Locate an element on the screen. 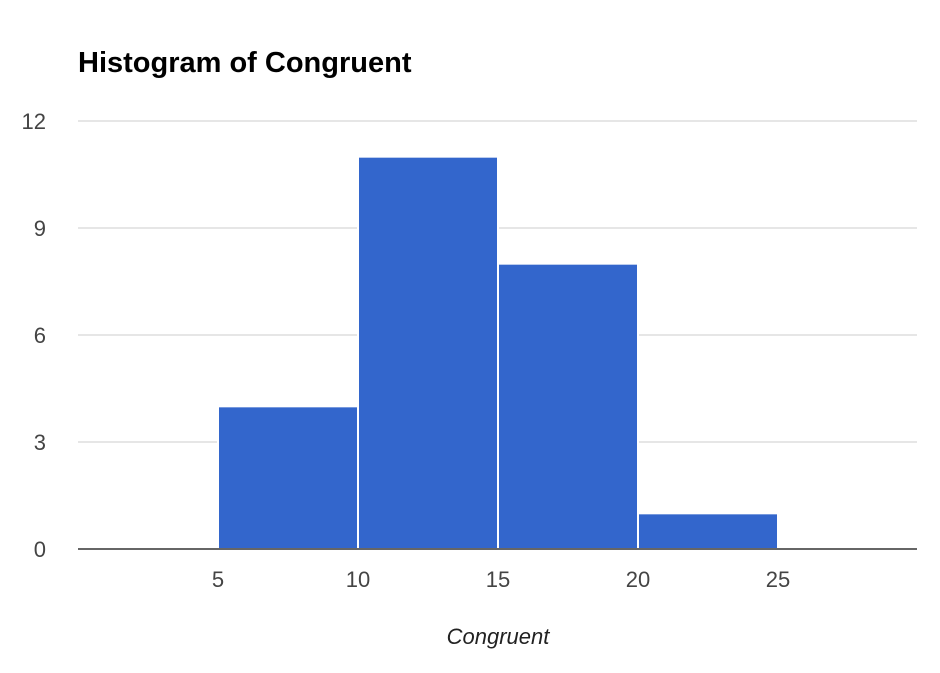 This screenshot has height=673, width=940. x-tick-label: 20 is located at coordinates (638, 579).